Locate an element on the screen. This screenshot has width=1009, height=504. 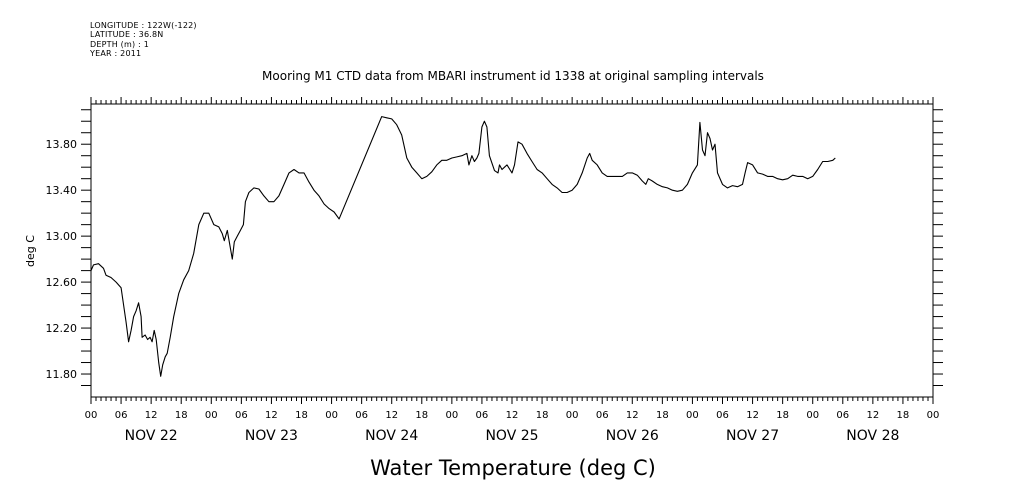
day-label: NOV 25 is located at coordinates (511, 436).